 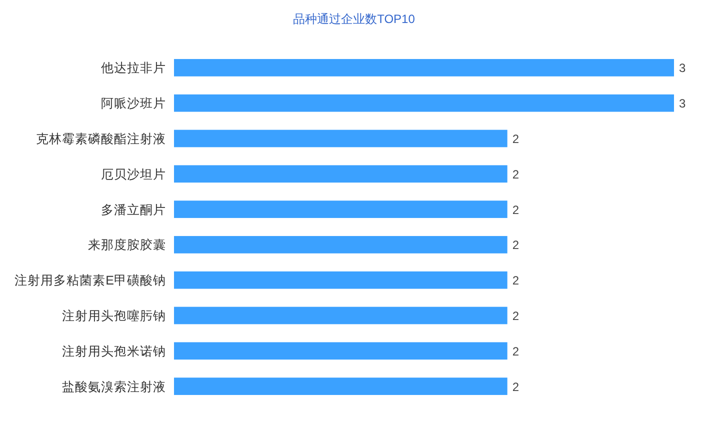 I want to click on y-tick-label: 注射用头孢米诺钠, so click(x=114, y=351).